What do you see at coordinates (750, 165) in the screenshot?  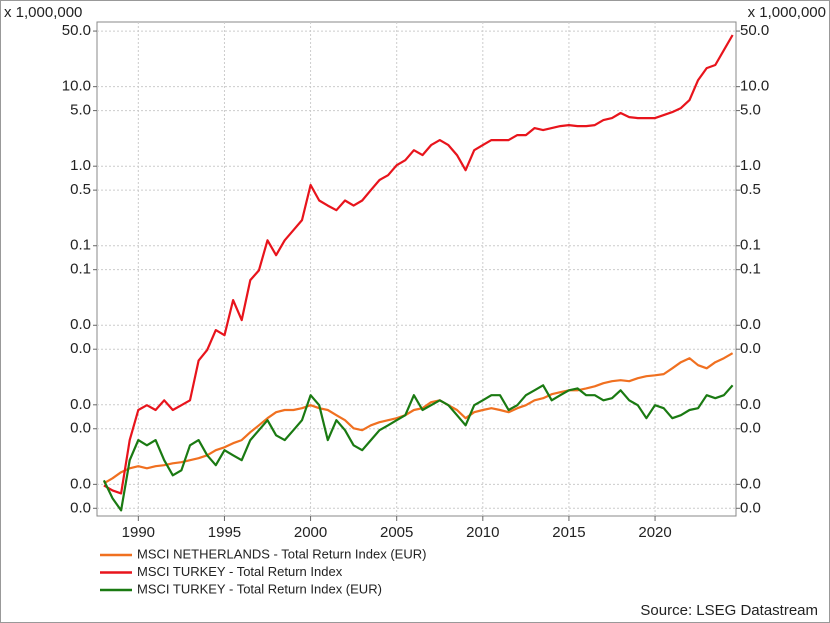 I see `y2-tick-label: 1.0` at bounding box center [750, 165].